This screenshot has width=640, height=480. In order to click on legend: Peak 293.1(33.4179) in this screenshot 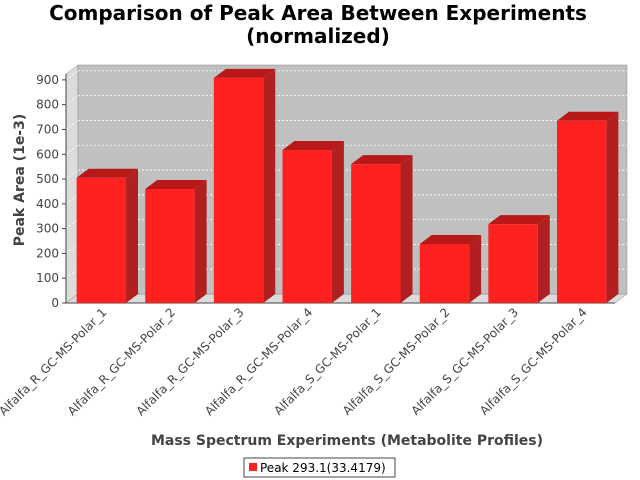, I will do `click(319, 467)`.